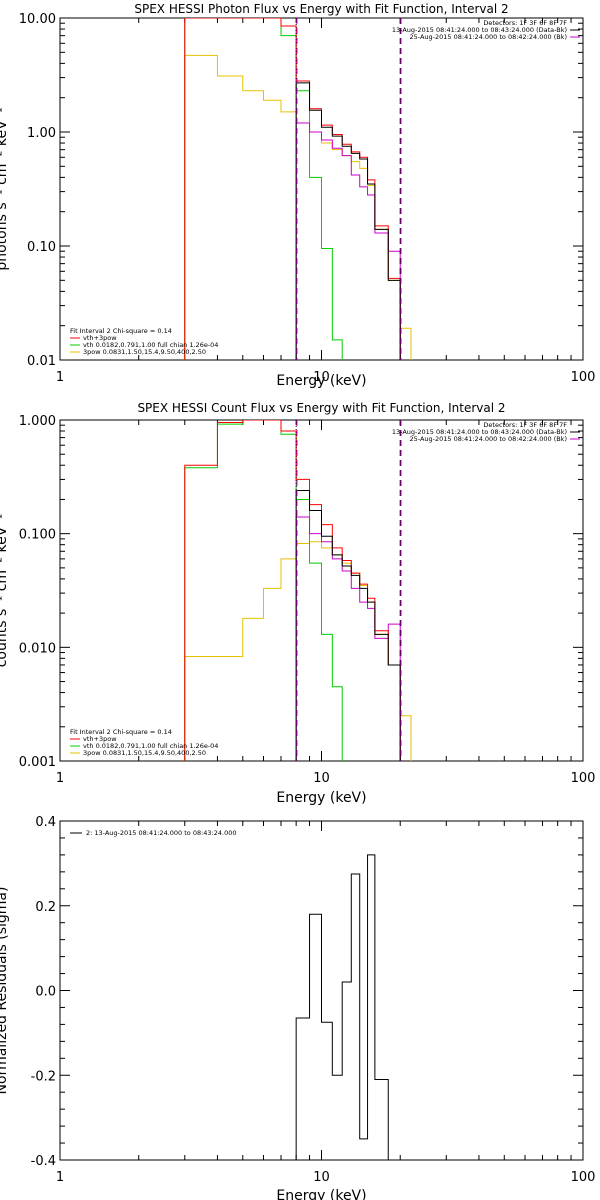 The image size is (600, 1200). Describe the element at coordinates (5, 188) in the screenshot. I see `y-axis-label: photons s⁻¹ cm⁻² keV⁻¹` at that location.